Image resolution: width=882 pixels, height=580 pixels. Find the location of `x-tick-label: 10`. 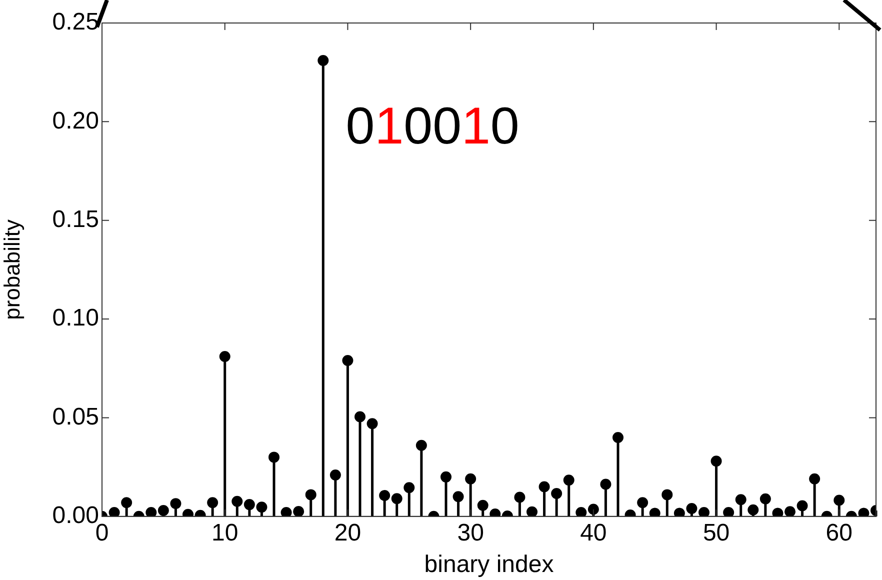

x-tick-label: 10 is located at coordinates (225, 532).